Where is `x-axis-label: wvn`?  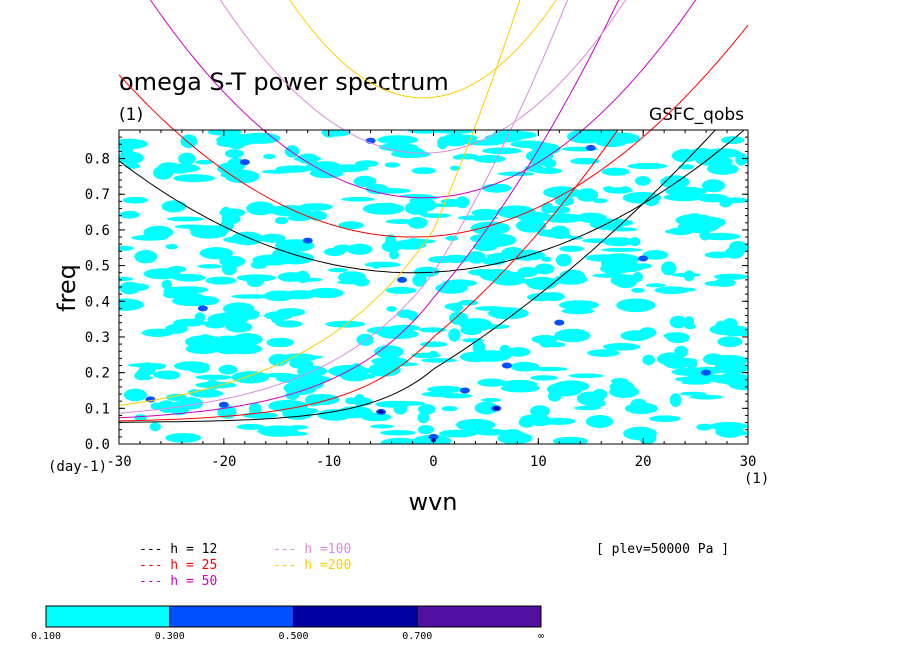 x-axis-label: wvn is located at coordinates (432, 502).